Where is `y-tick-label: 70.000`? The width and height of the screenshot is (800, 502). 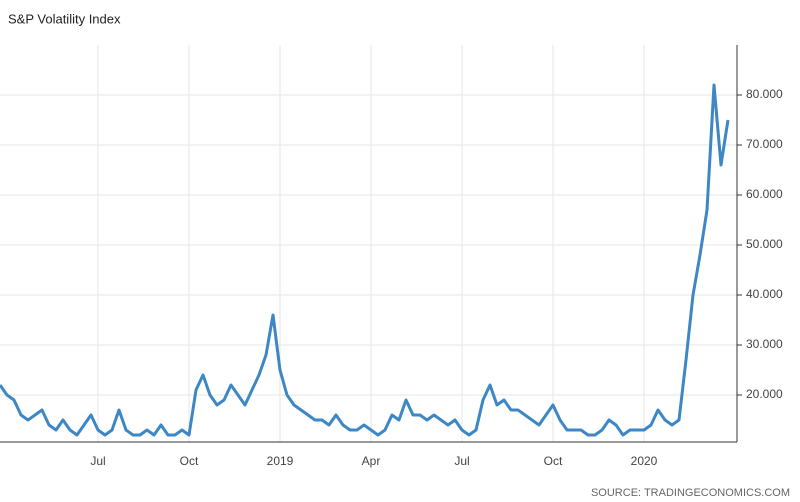 y-tick-label: 70.000 is located at coordinates (764, 144).